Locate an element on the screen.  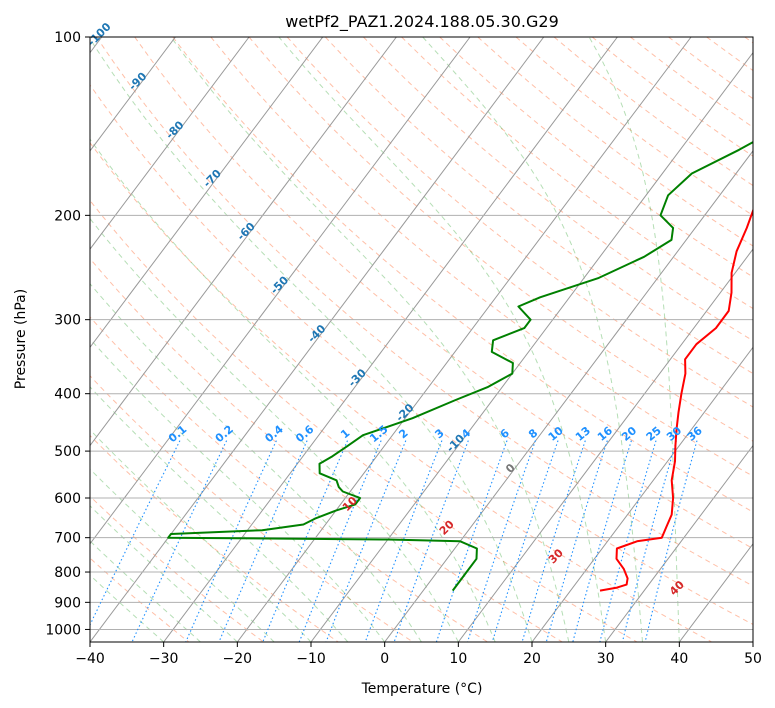
temperature-line is located at coordinates (676, 399).